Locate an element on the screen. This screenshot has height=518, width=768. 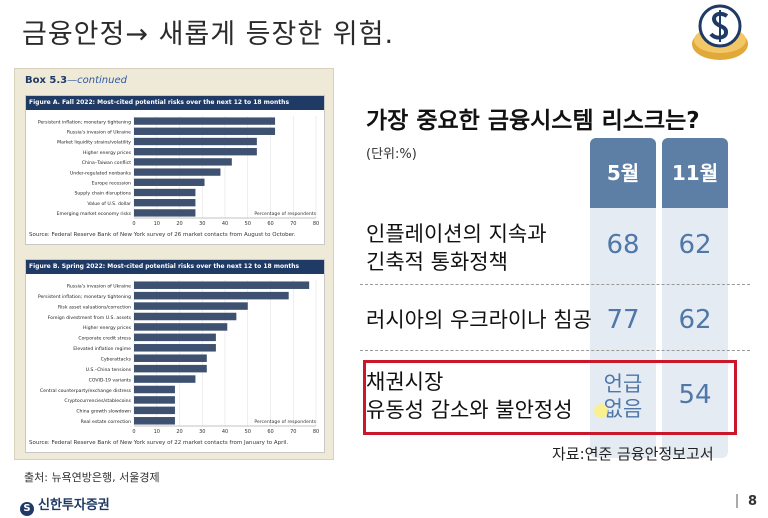
row-1-may-value: 68 is located at coordinates (623, 245).